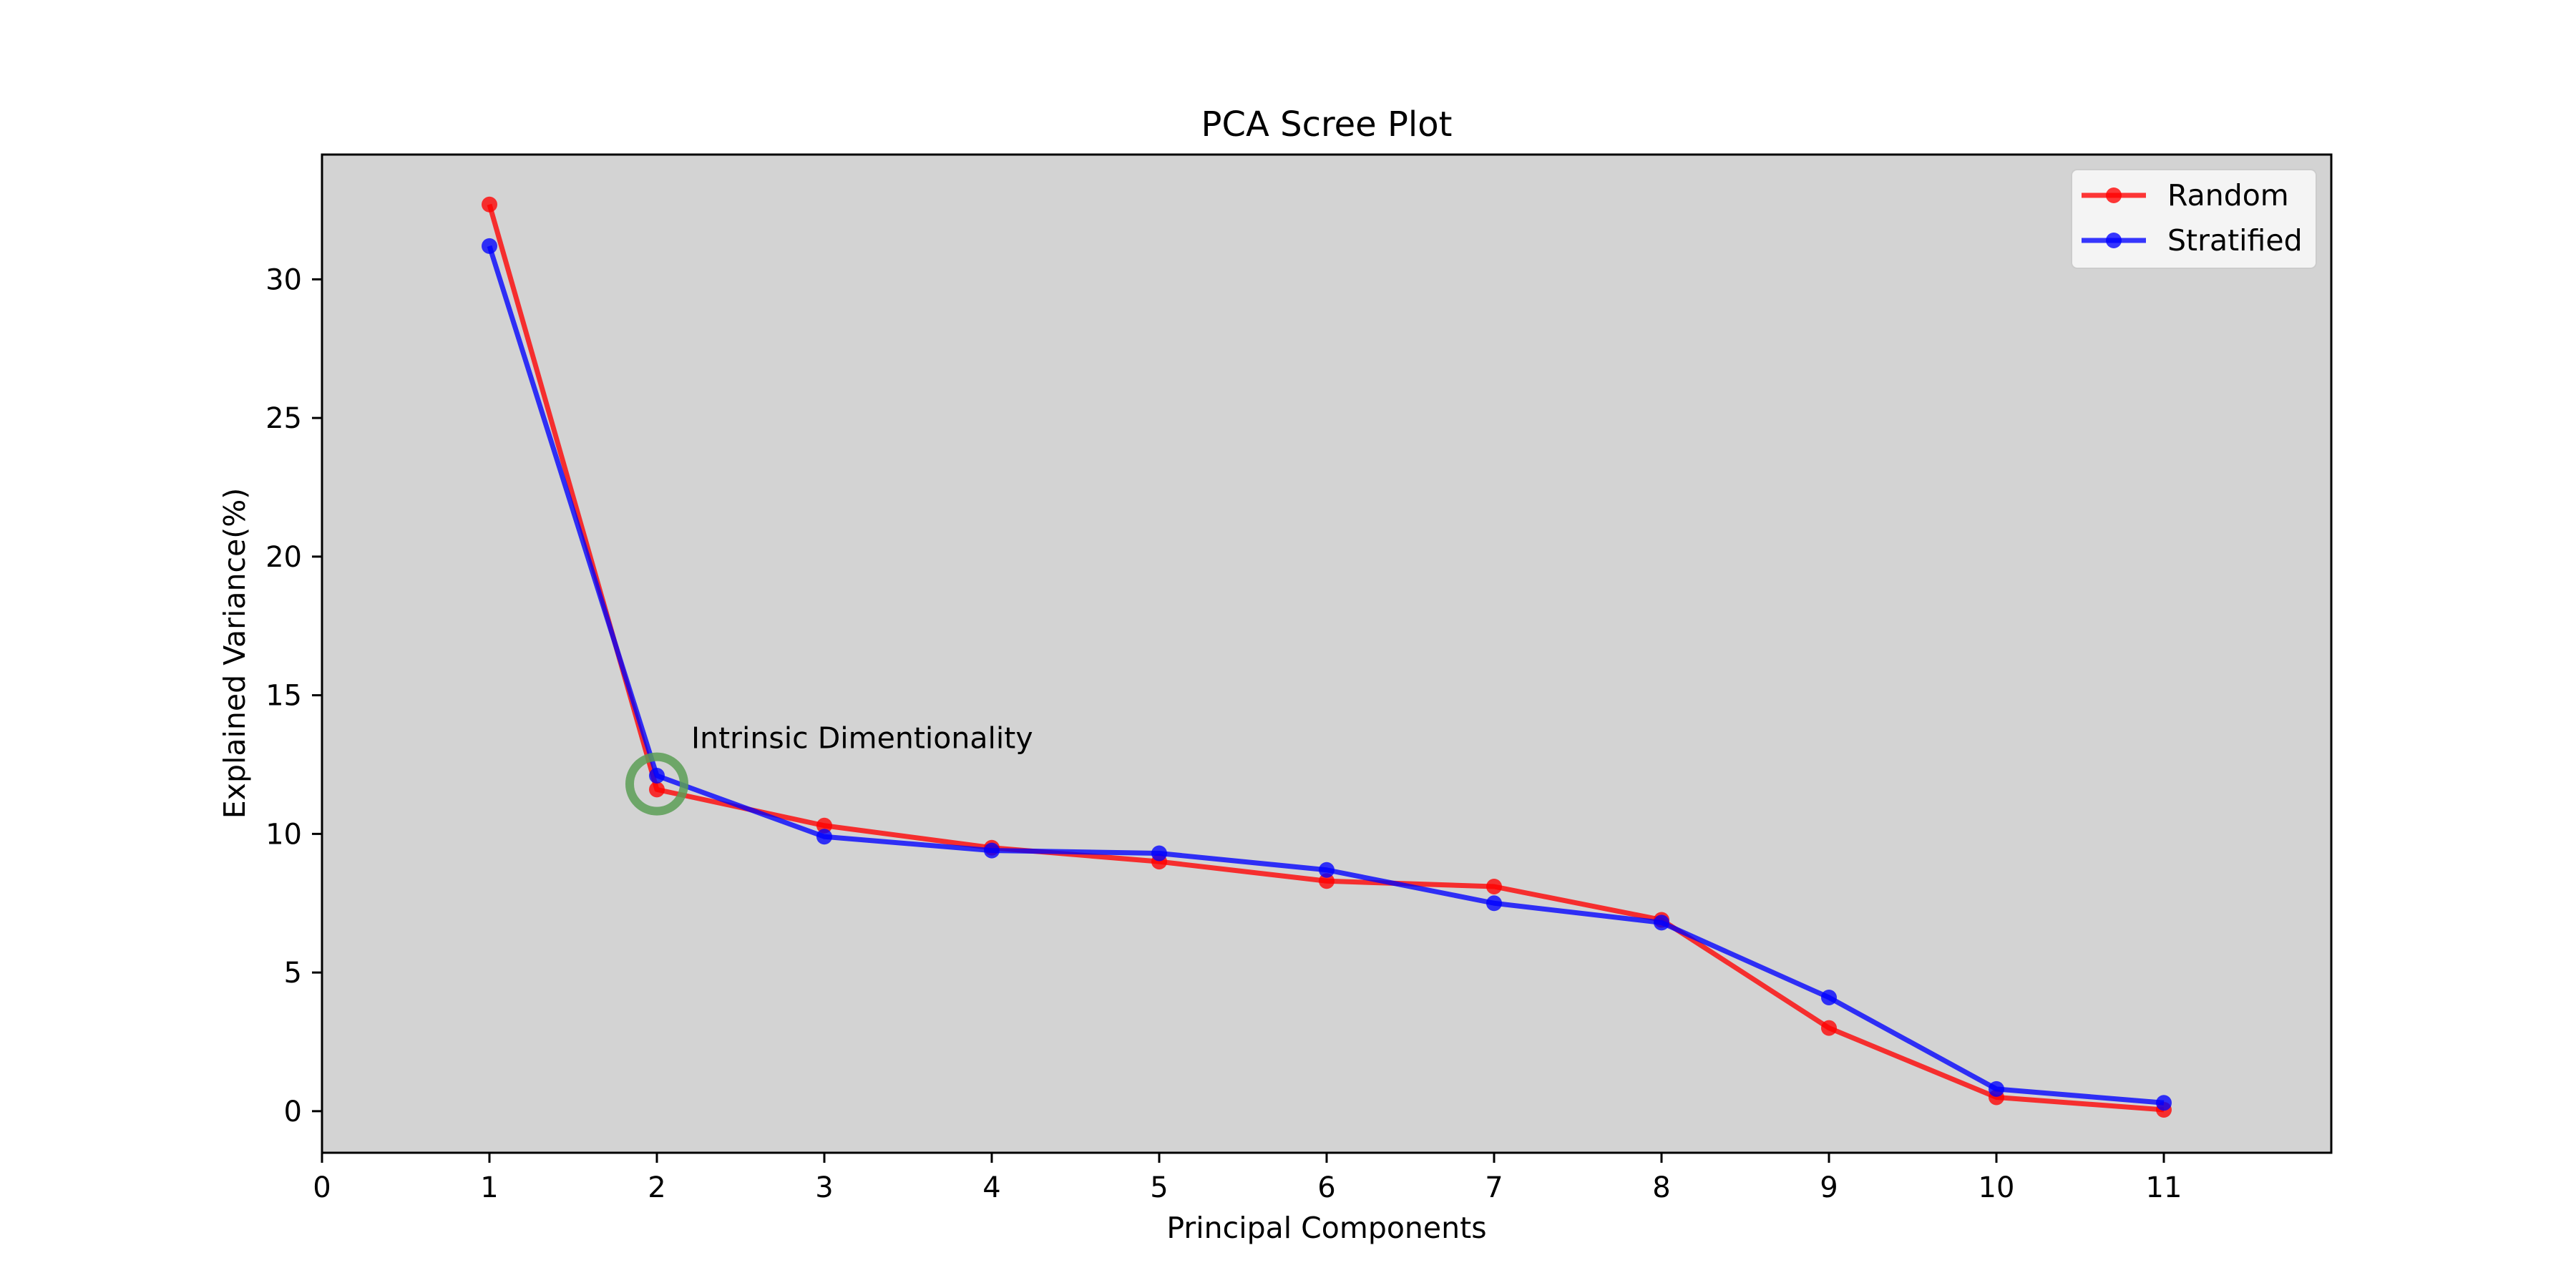 This screenshot has height=1288, width=2576. What do you see at coordinates (1247, 1178) in the screenshot?
I see `x-axis-ticks: 0 1 2 3 4 5 6 7 8 9 10 11` at bounding box center [1247, 1178].